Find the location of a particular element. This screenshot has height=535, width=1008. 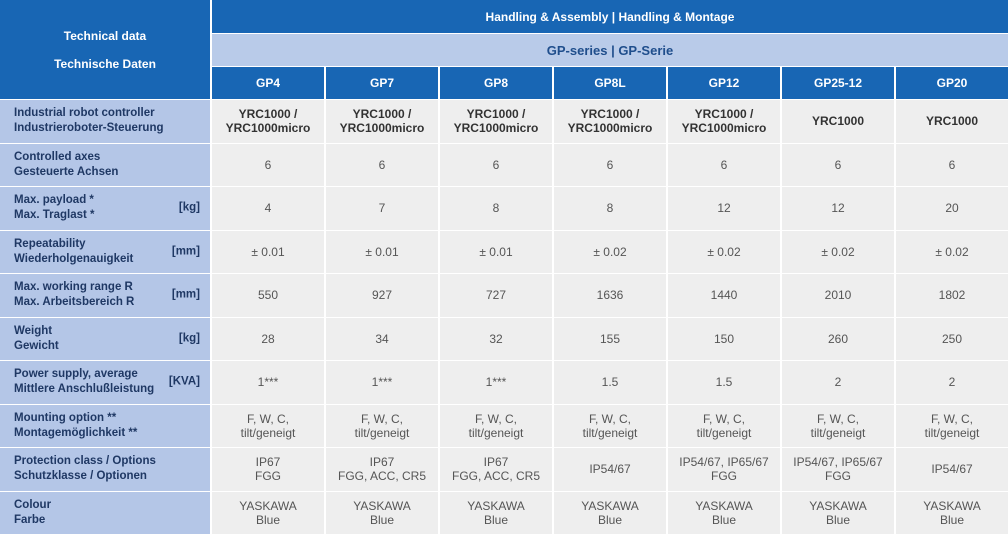

value-cell: YRC1000 /YRC1000micro is located at coordinates (496, 121).